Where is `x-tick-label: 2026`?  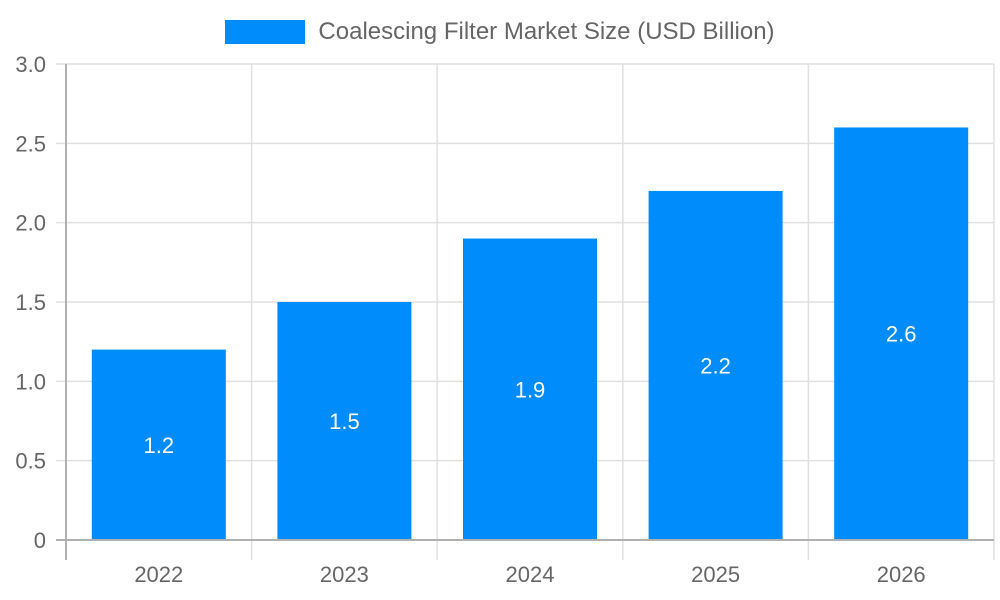
x-tick-label: 2026 is located at coordinates (901, 574).